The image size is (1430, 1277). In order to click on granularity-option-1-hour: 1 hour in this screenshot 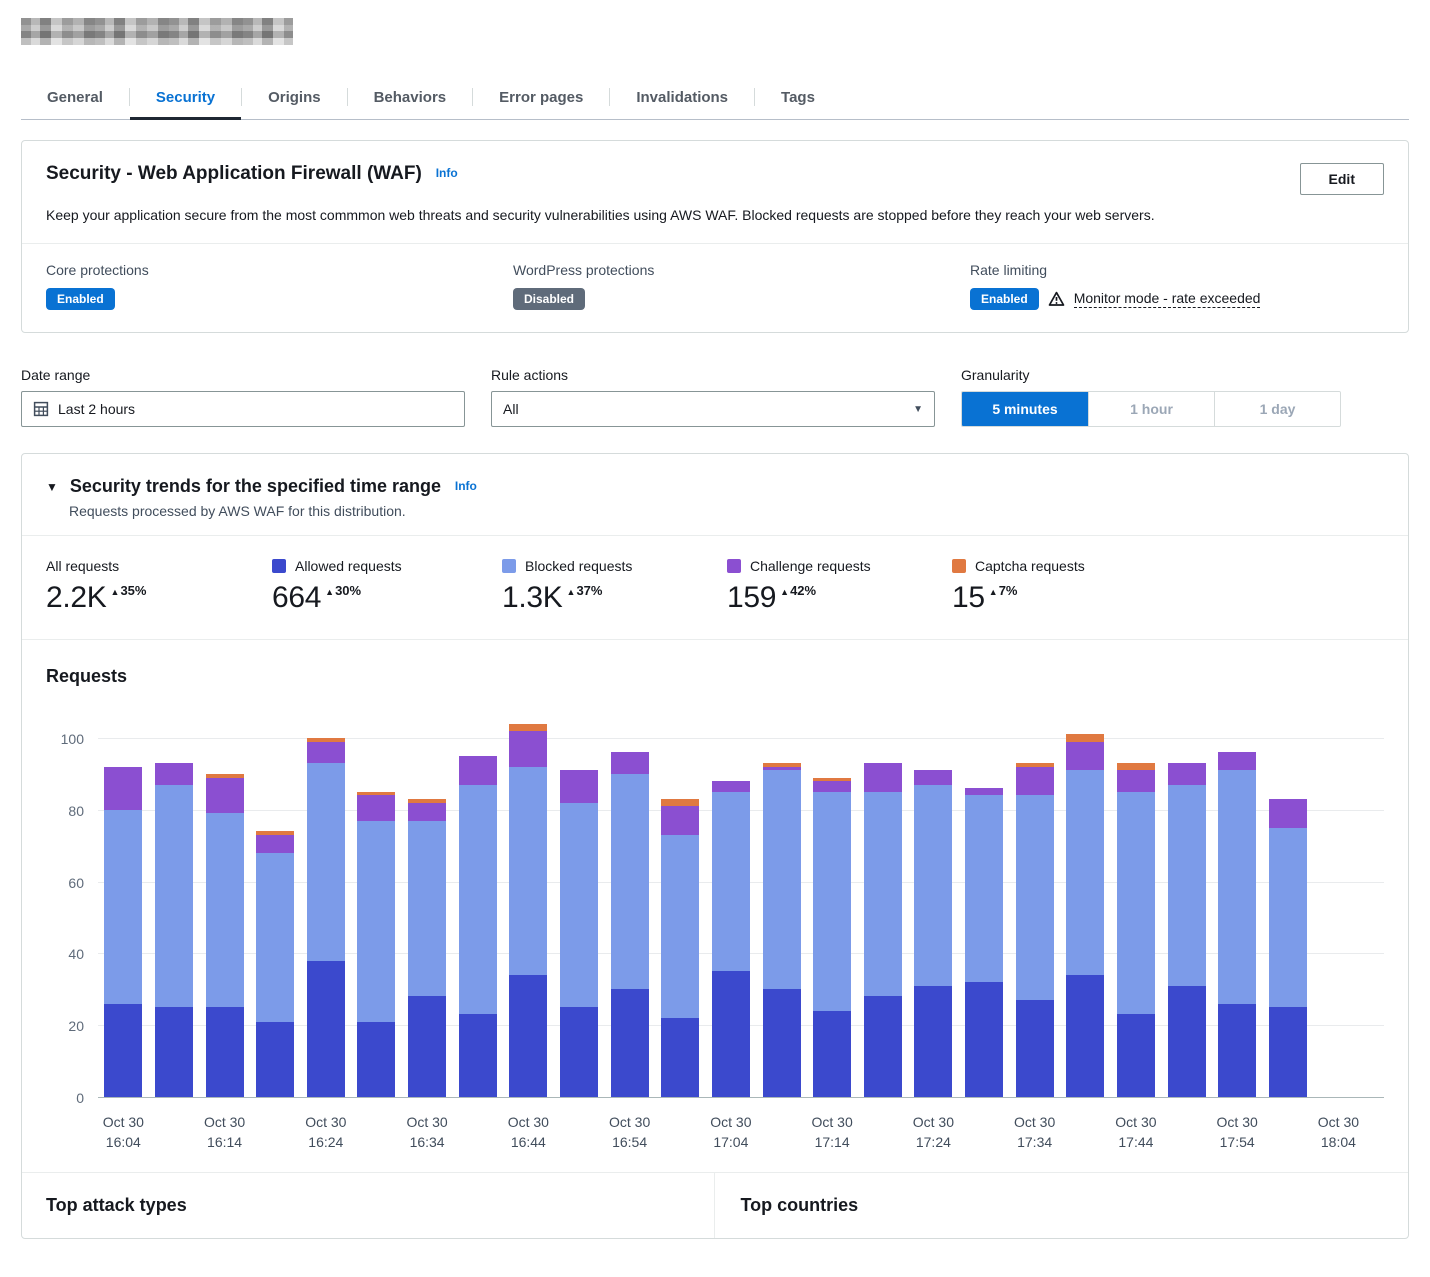, I will do `click(1151, 409)`.